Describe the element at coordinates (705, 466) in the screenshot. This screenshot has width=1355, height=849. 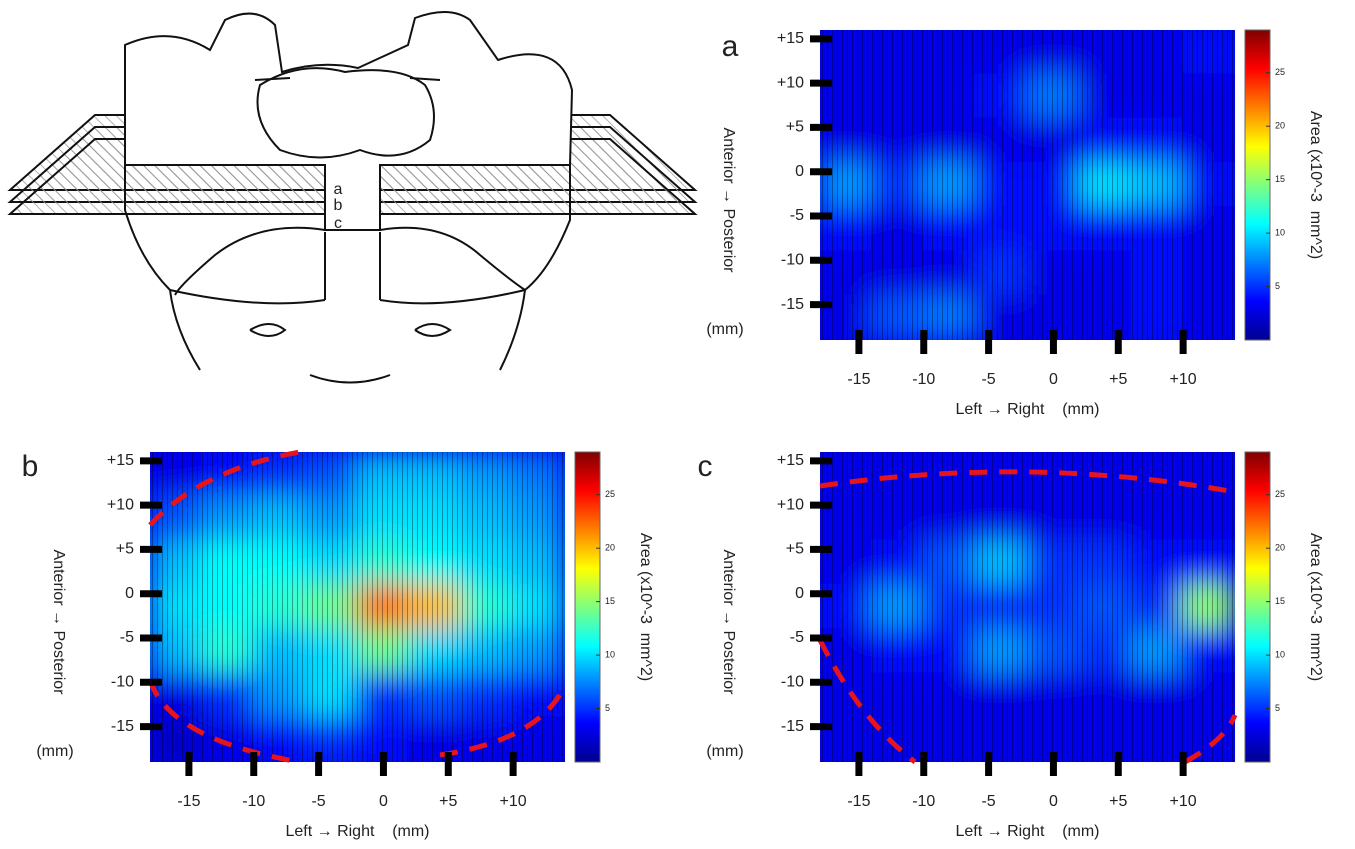
I see `panel-label: c` at that location.